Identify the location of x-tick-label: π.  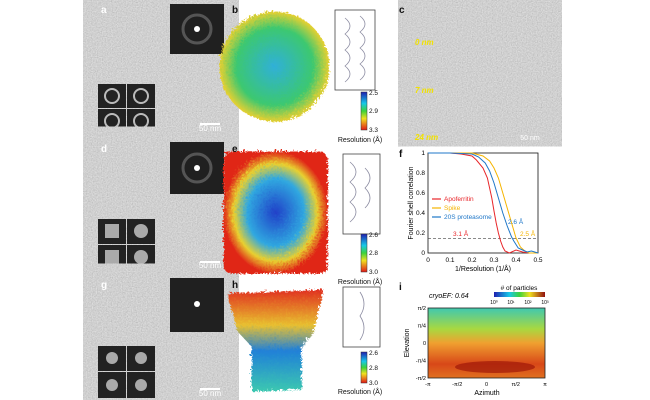
(545, 385).